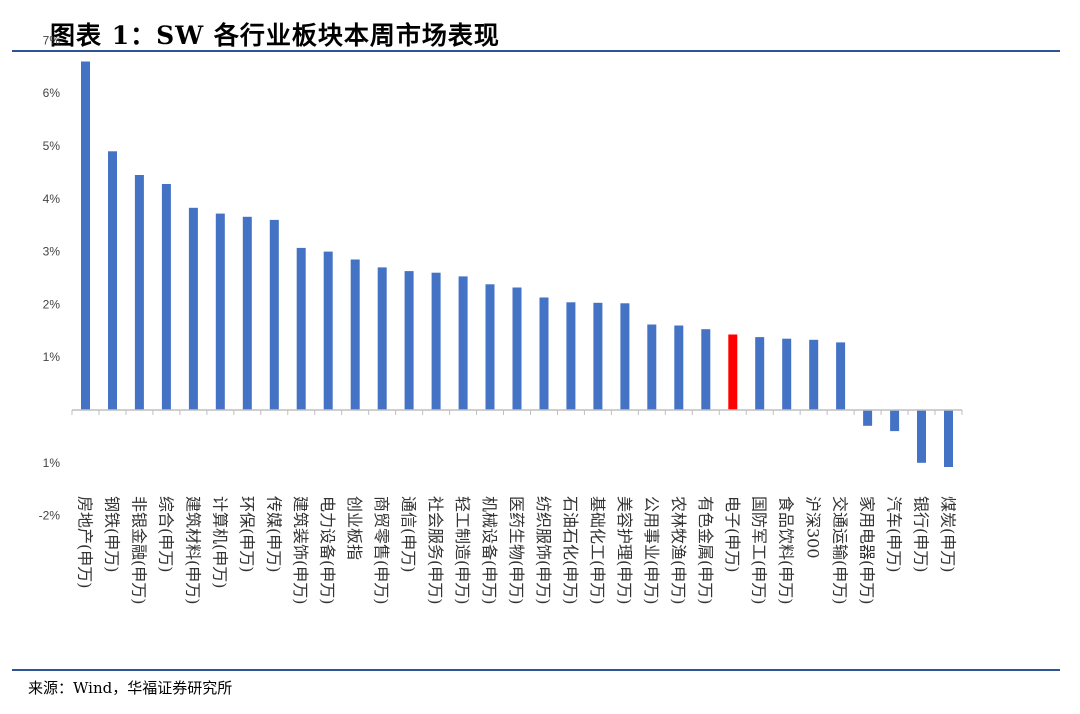  Describe the element at coordinates (678, 550) in the screenshot. I see `x-tick-label: 农林牧渔(申万)` at that location.